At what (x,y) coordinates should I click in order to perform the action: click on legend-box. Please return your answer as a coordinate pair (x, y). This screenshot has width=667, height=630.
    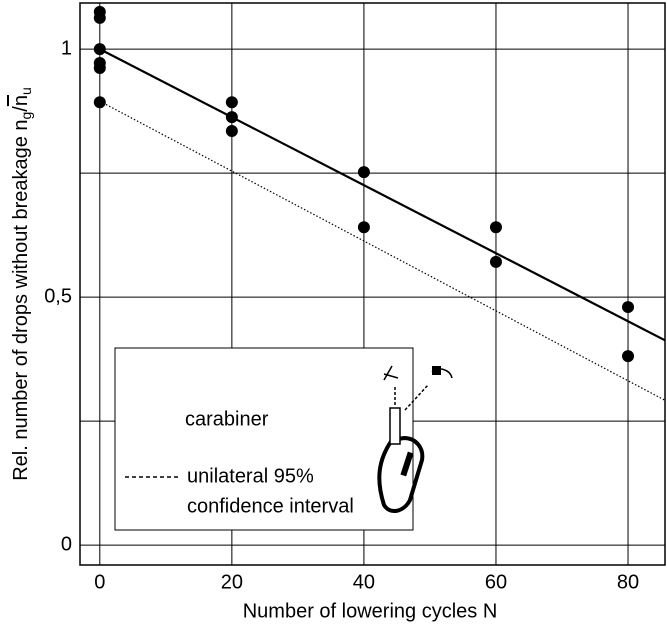
    Looking at the image, I should click on (264, 439).